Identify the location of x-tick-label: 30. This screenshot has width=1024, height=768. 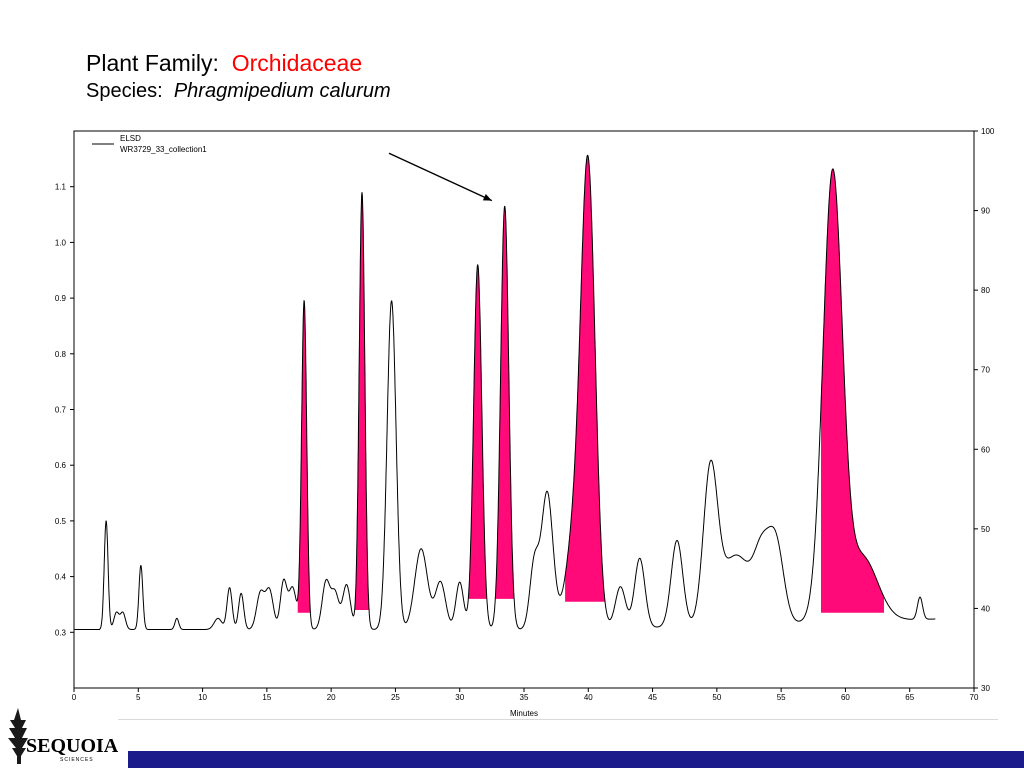
(459, 697).